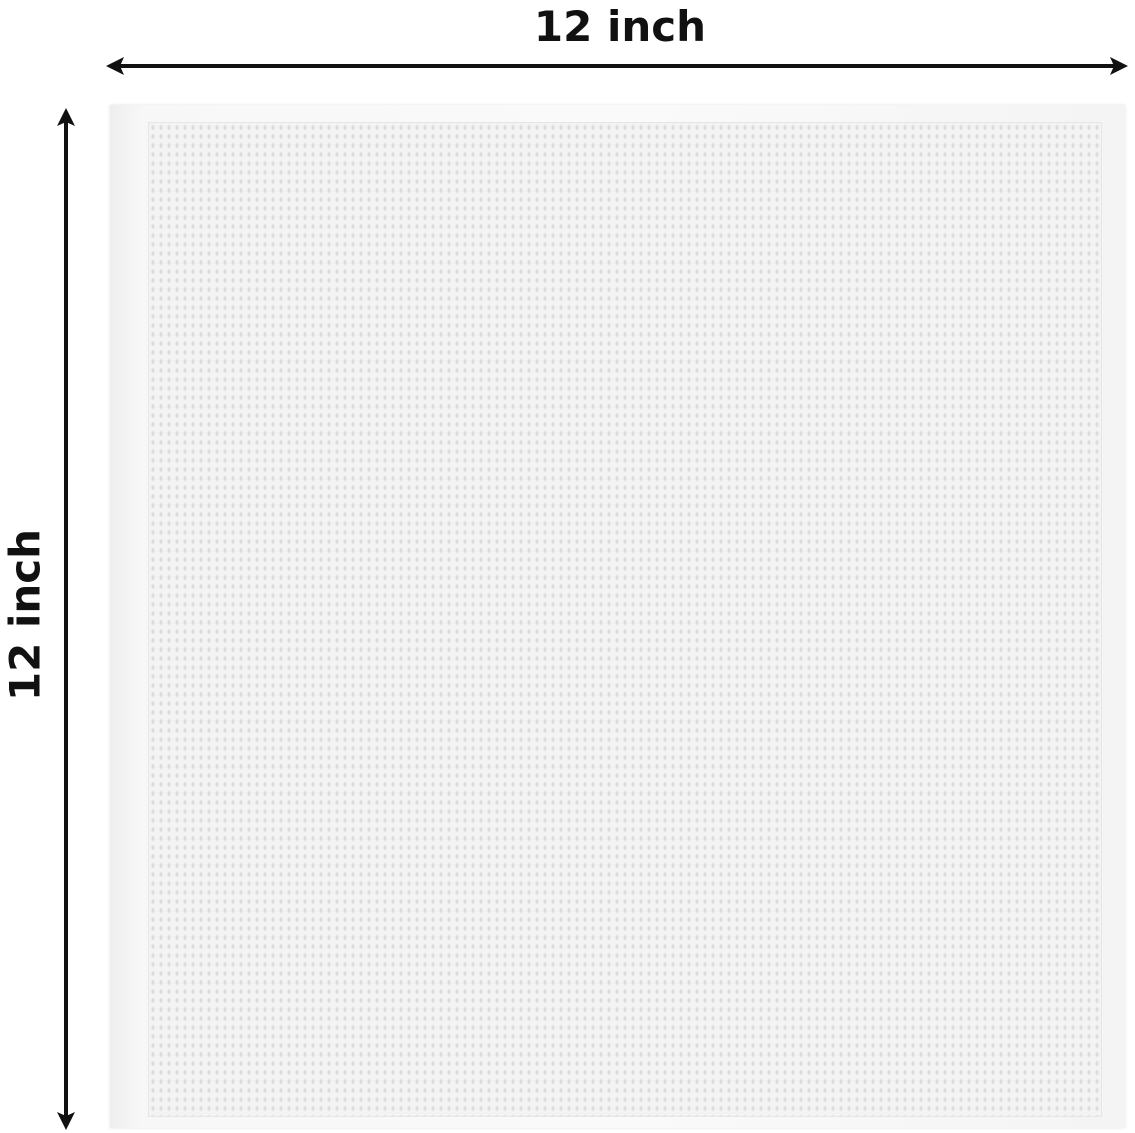  I want to click on height-arrow, so click(66, 619).